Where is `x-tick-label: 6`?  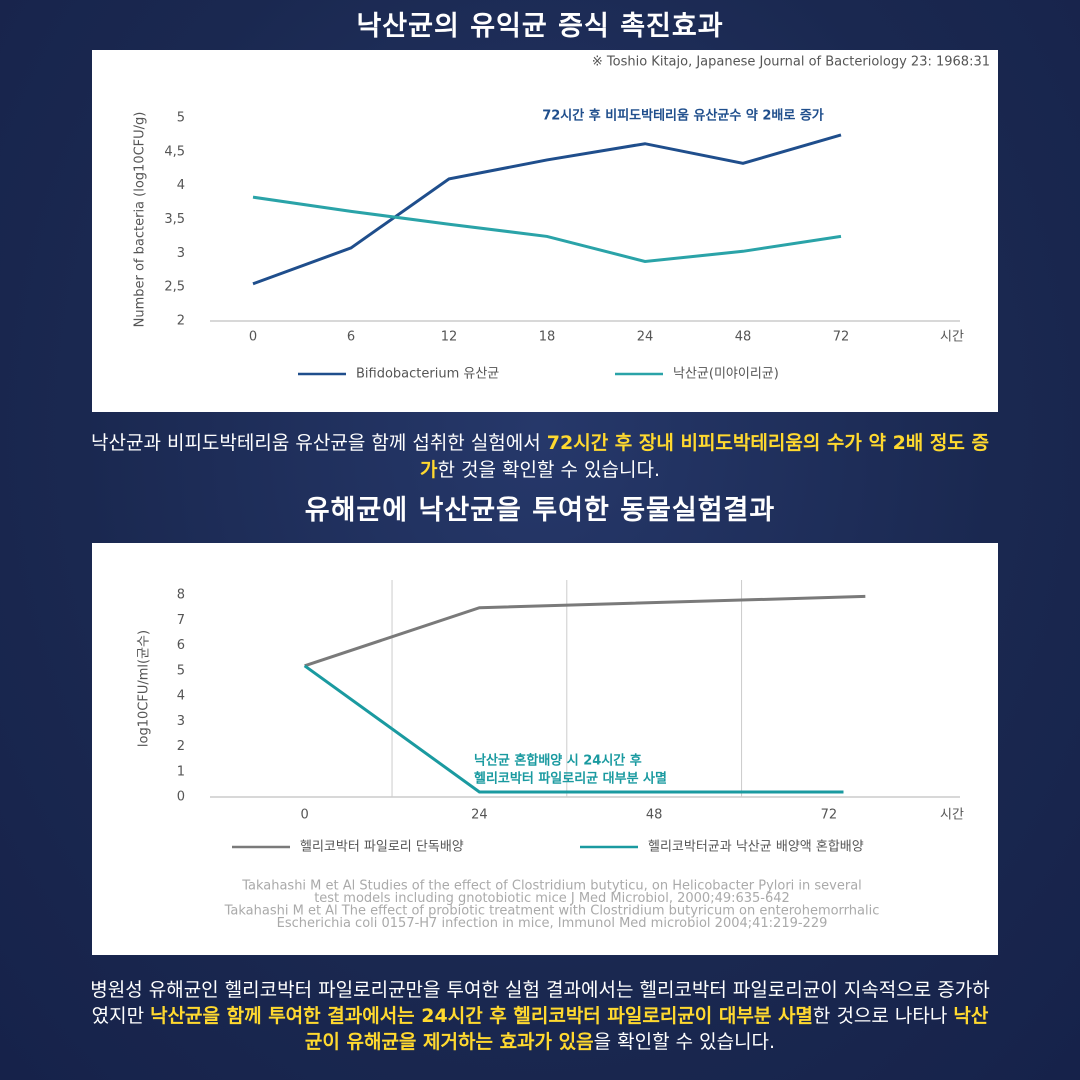 x-tick-label: 6 is located at coordinates (351, 337).